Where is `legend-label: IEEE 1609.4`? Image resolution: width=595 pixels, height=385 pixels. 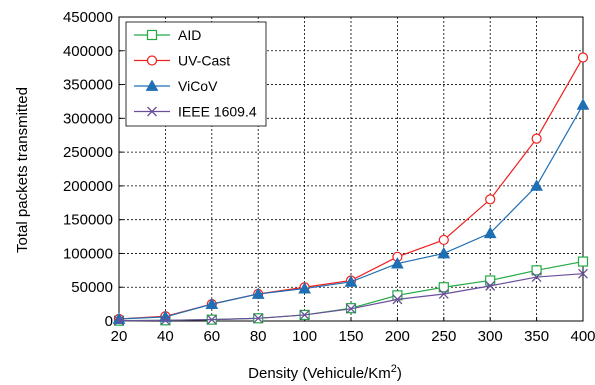
legend-label: IEEE 1609.4 is located at coordinates (217, 112).